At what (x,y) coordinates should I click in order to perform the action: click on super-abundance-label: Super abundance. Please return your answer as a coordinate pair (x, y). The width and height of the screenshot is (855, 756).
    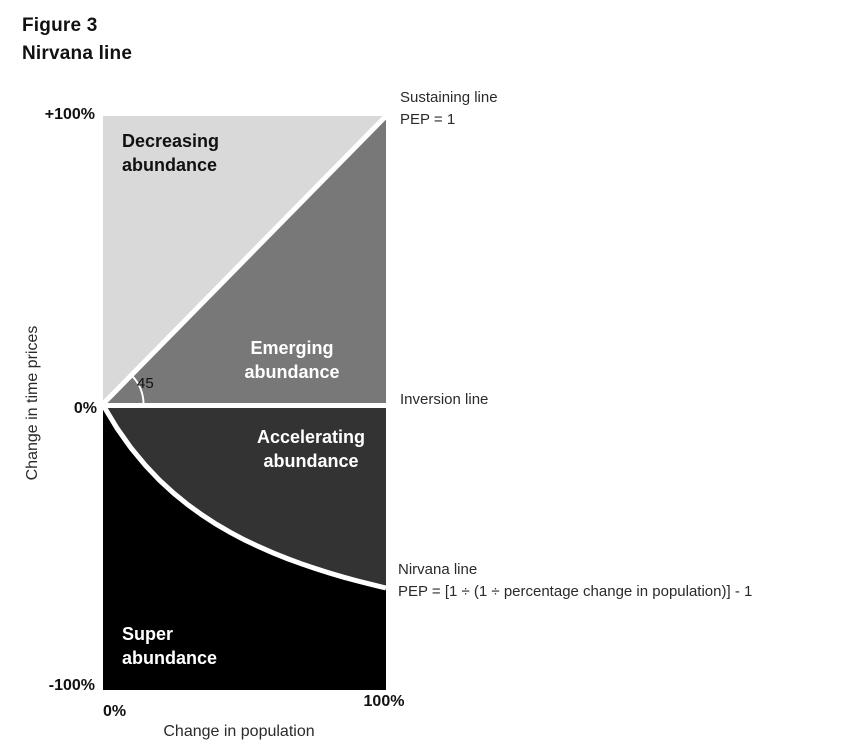
    Looking at the image, I should click on (170, 646).